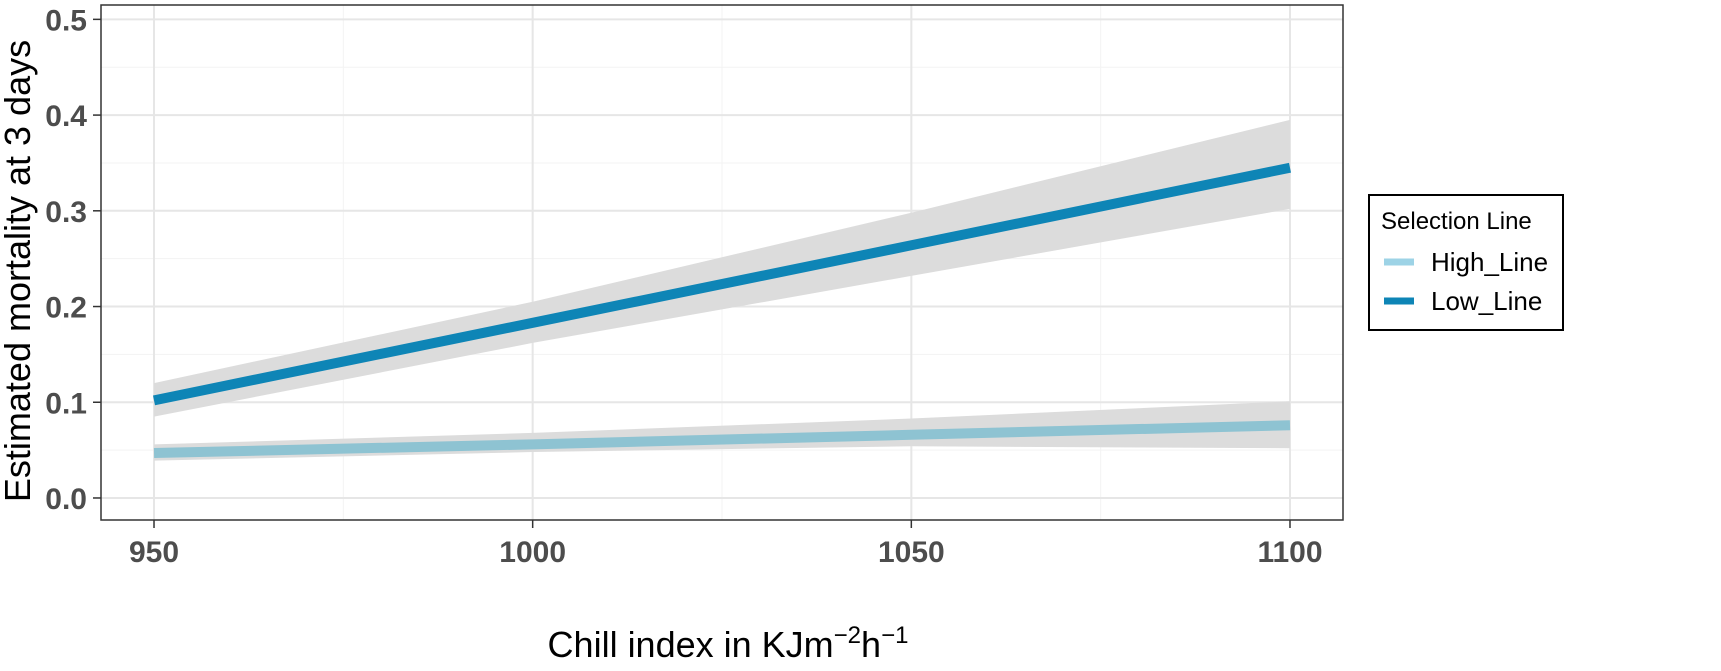 The height and width of the screenshot is (671, 1721). Describe the element at coordinates (66, 212) in the screenshot. I see `y-tick-label: 0.3` at that location.